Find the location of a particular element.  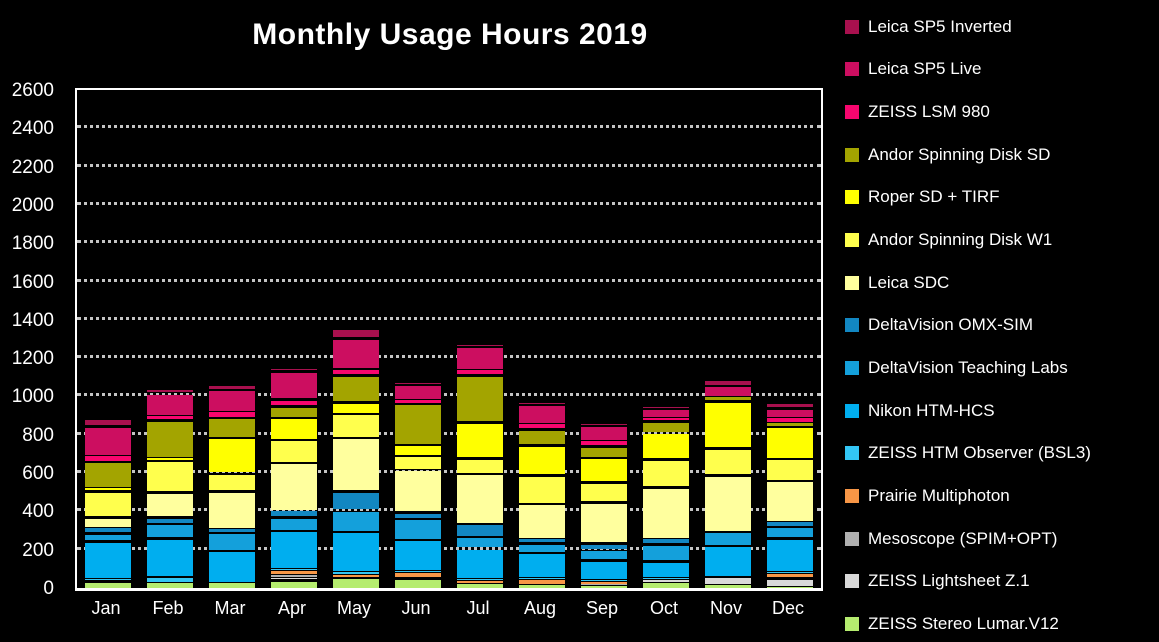

x-tick-label: Sep is located at coordinates (602, 608).